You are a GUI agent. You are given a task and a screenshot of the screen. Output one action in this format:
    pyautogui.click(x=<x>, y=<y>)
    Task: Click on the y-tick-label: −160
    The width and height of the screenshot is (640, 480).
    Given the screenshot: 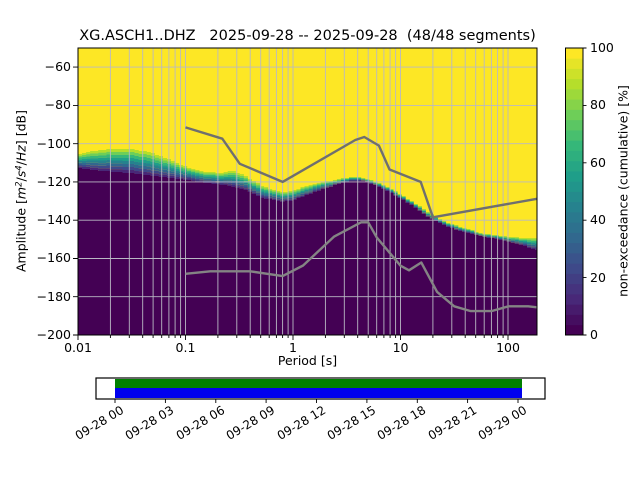 What is the action you would take?
    pyautogui.click(x=53, y=258)
    